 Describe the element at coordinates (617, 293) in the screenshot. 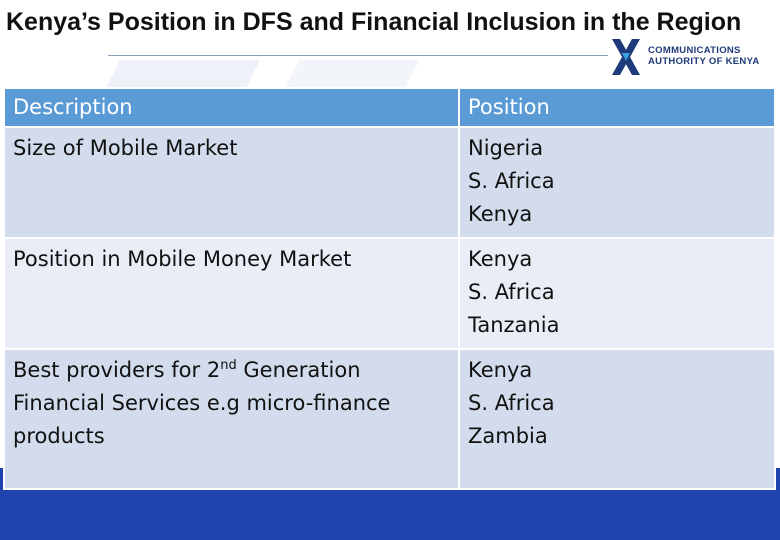

I see `row-positions: Kenya S. Africa Tanzania` at that location.